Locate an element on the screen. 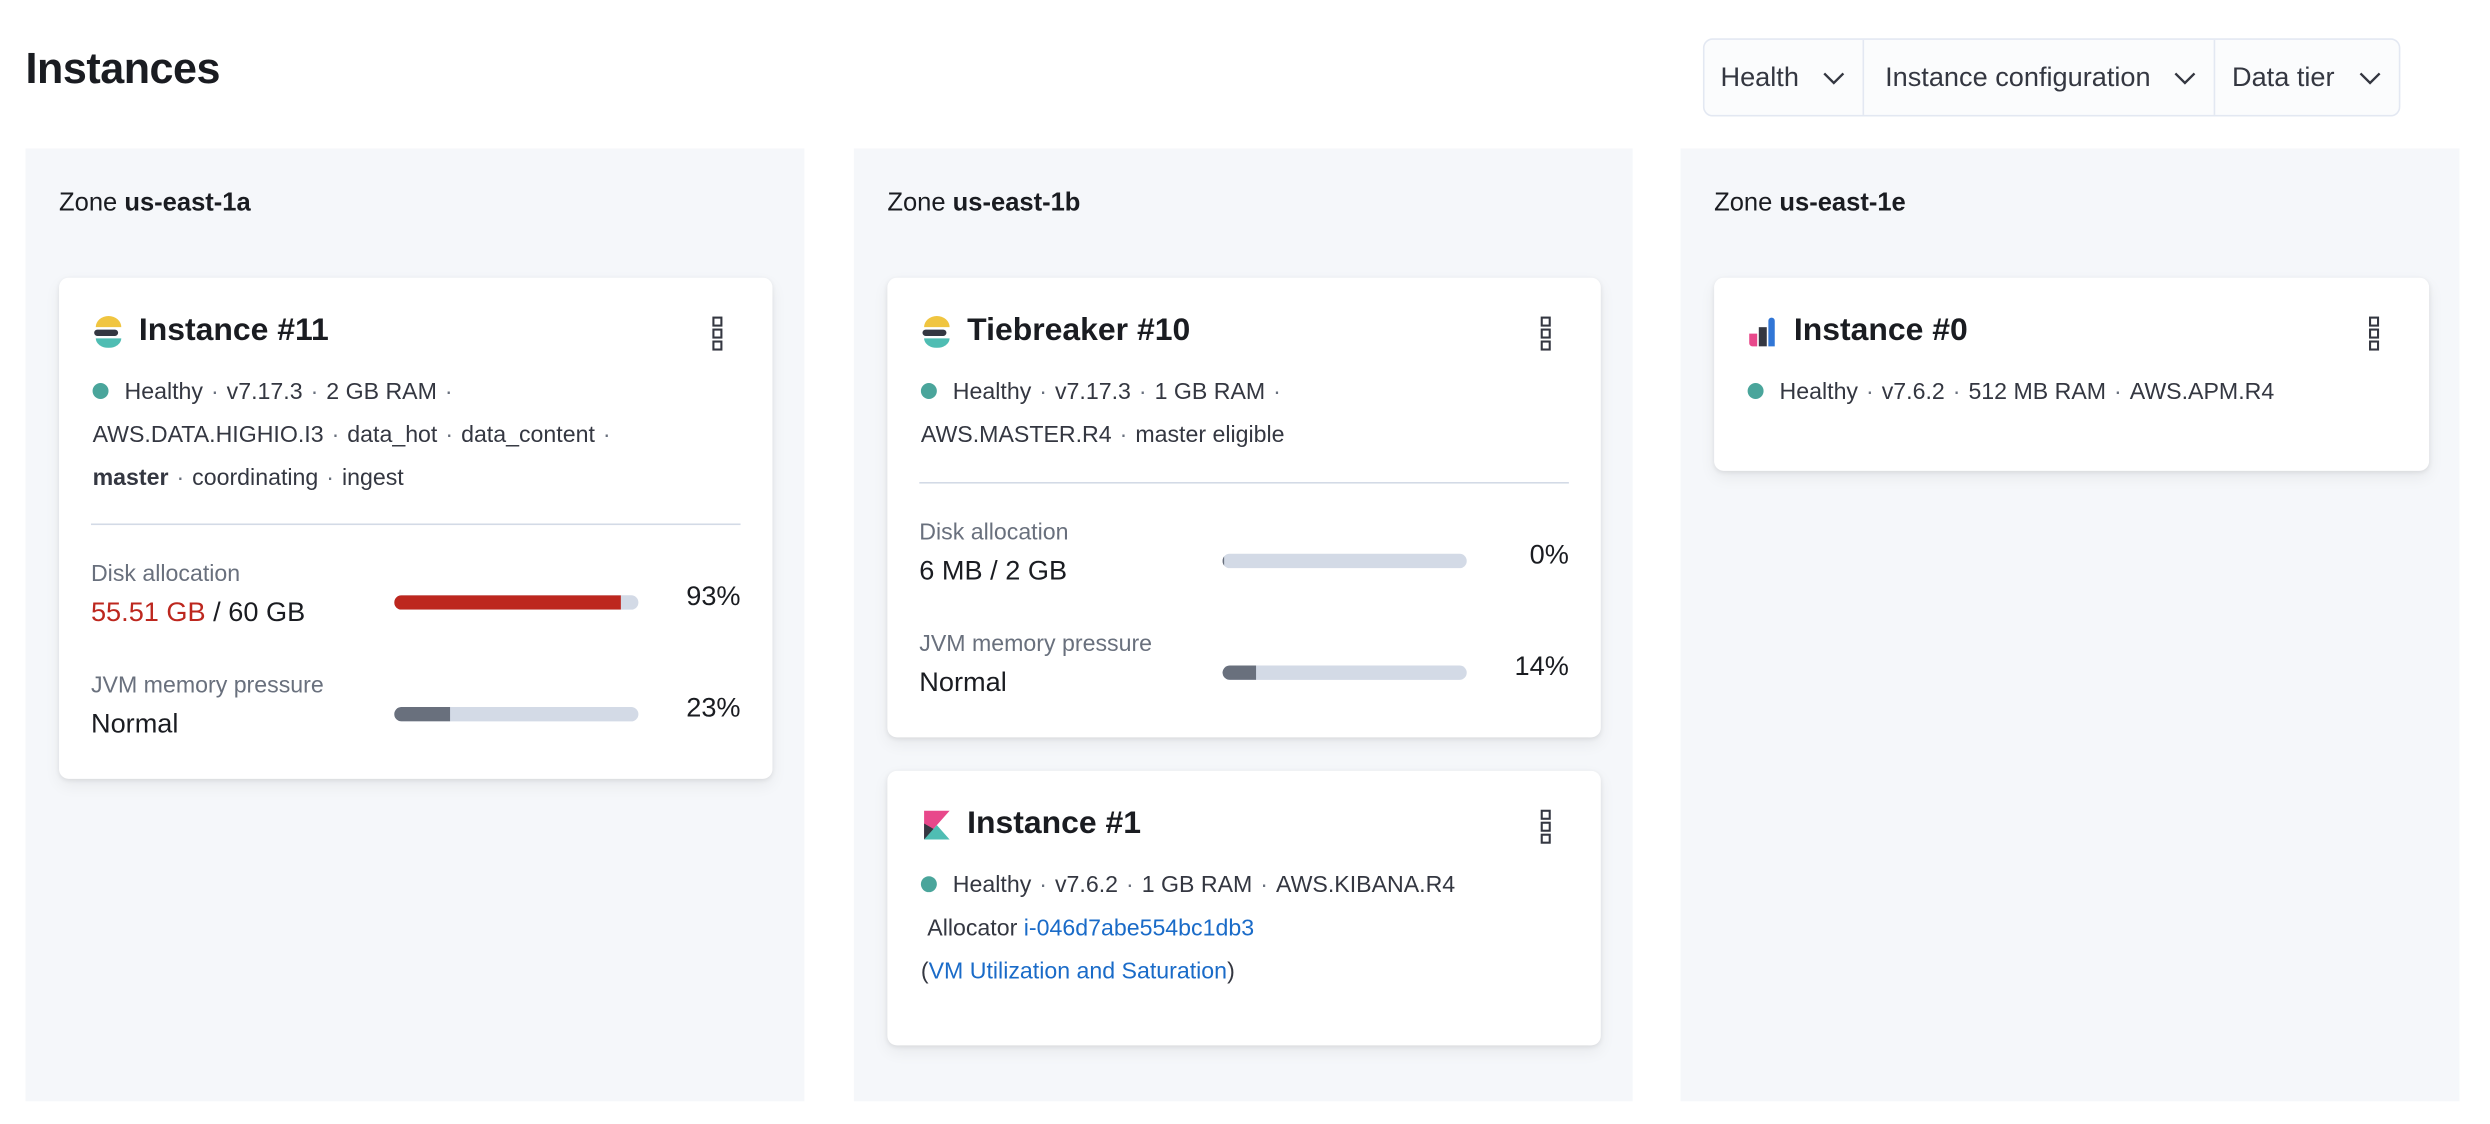 The height and width of the screenshot is (1124, 2490). filter-label: Health is located at coordinates (1759, 76).